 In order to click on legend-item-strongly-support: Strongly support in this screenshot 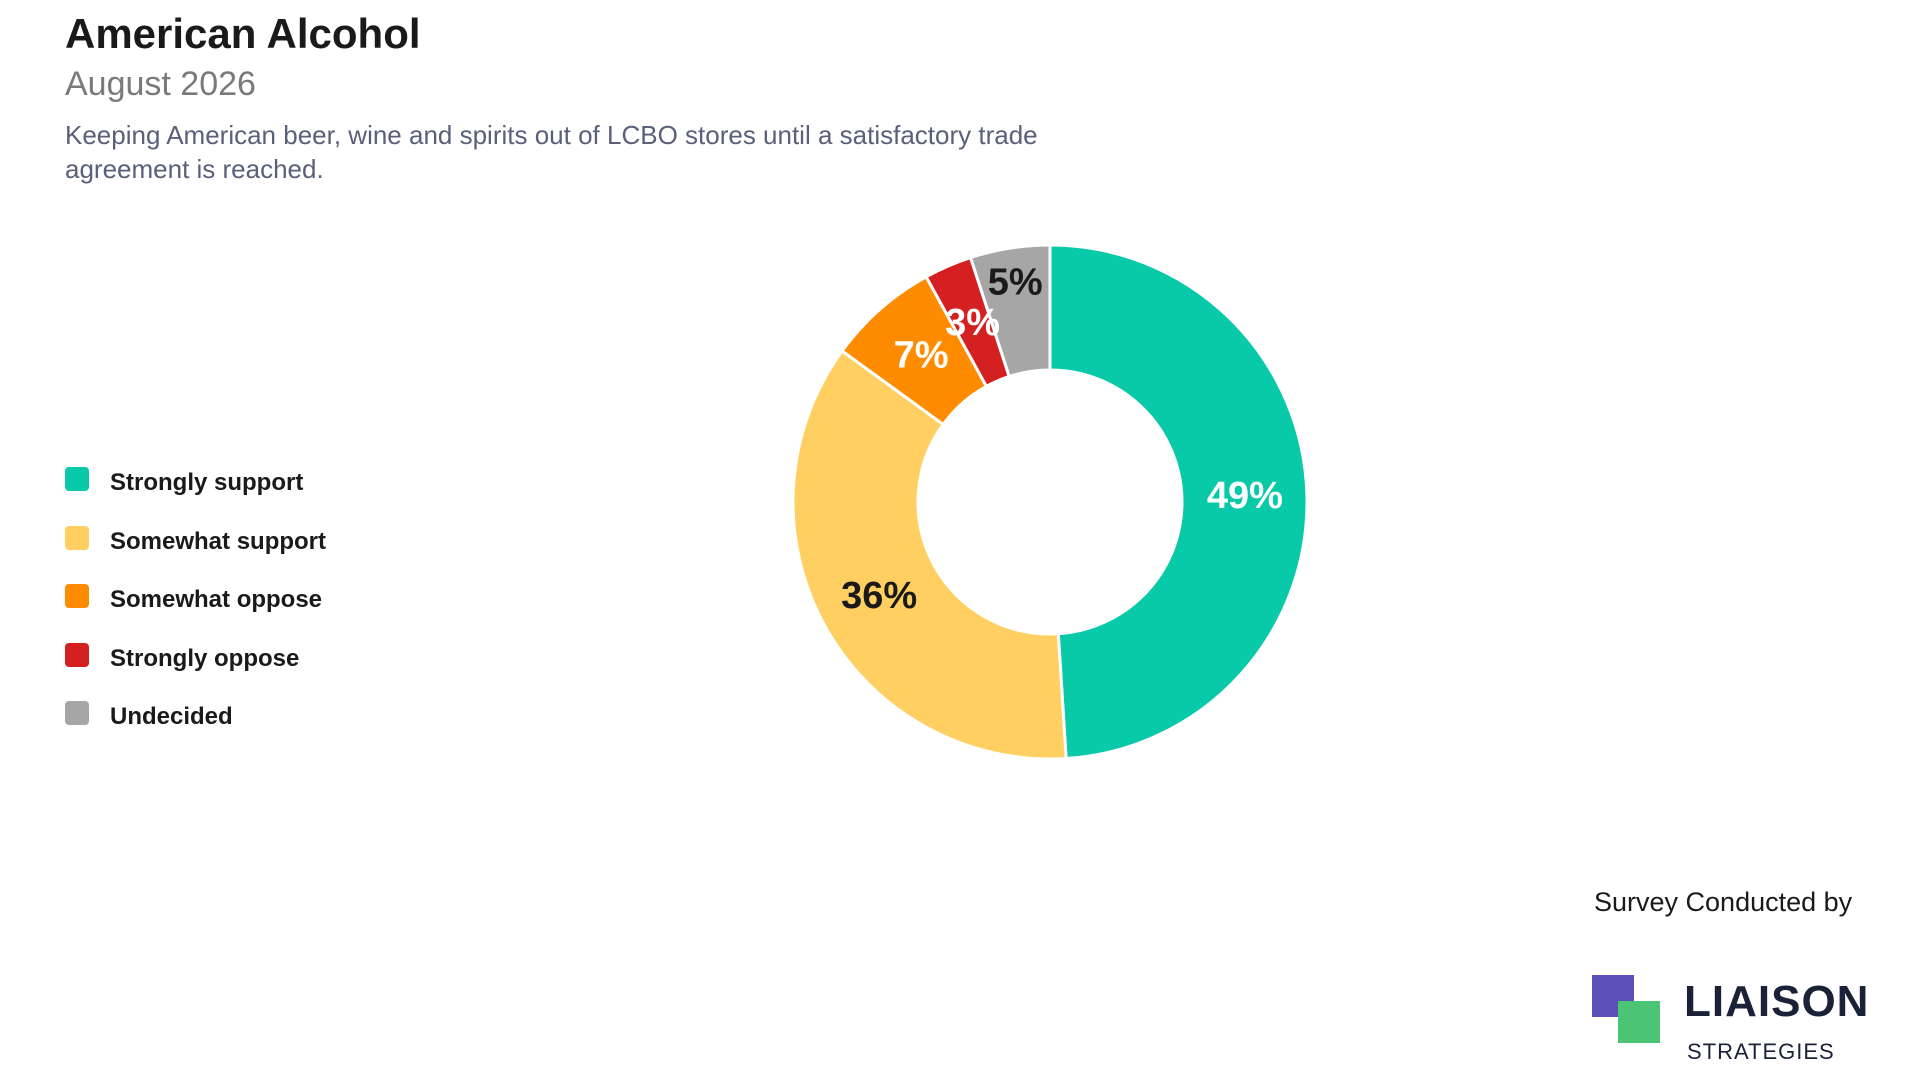, I will do `click(195, 483)`.